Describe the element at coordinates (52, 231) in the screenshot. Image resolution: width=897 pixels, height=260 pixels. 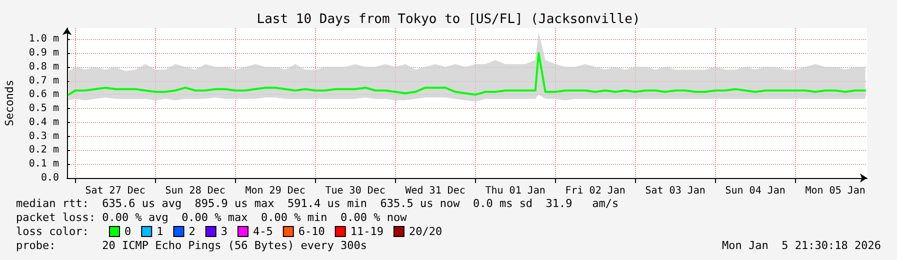
I see `text: loss color:` at that location.